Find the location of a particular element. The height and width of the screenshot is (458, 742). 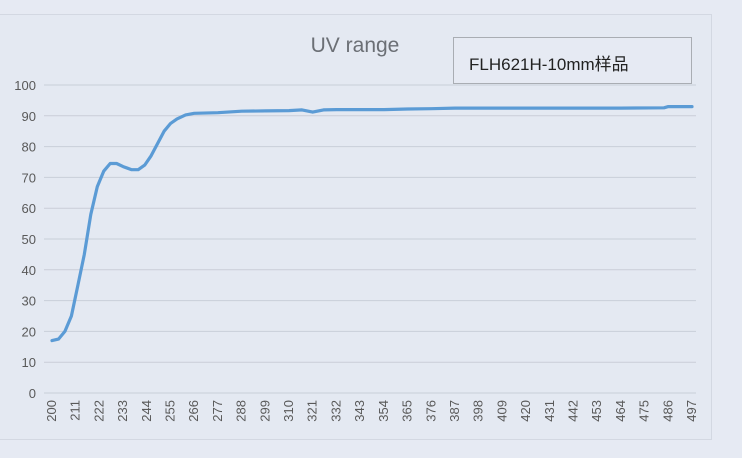

y-tick-label: 10 is located at coordinates (29, 362).